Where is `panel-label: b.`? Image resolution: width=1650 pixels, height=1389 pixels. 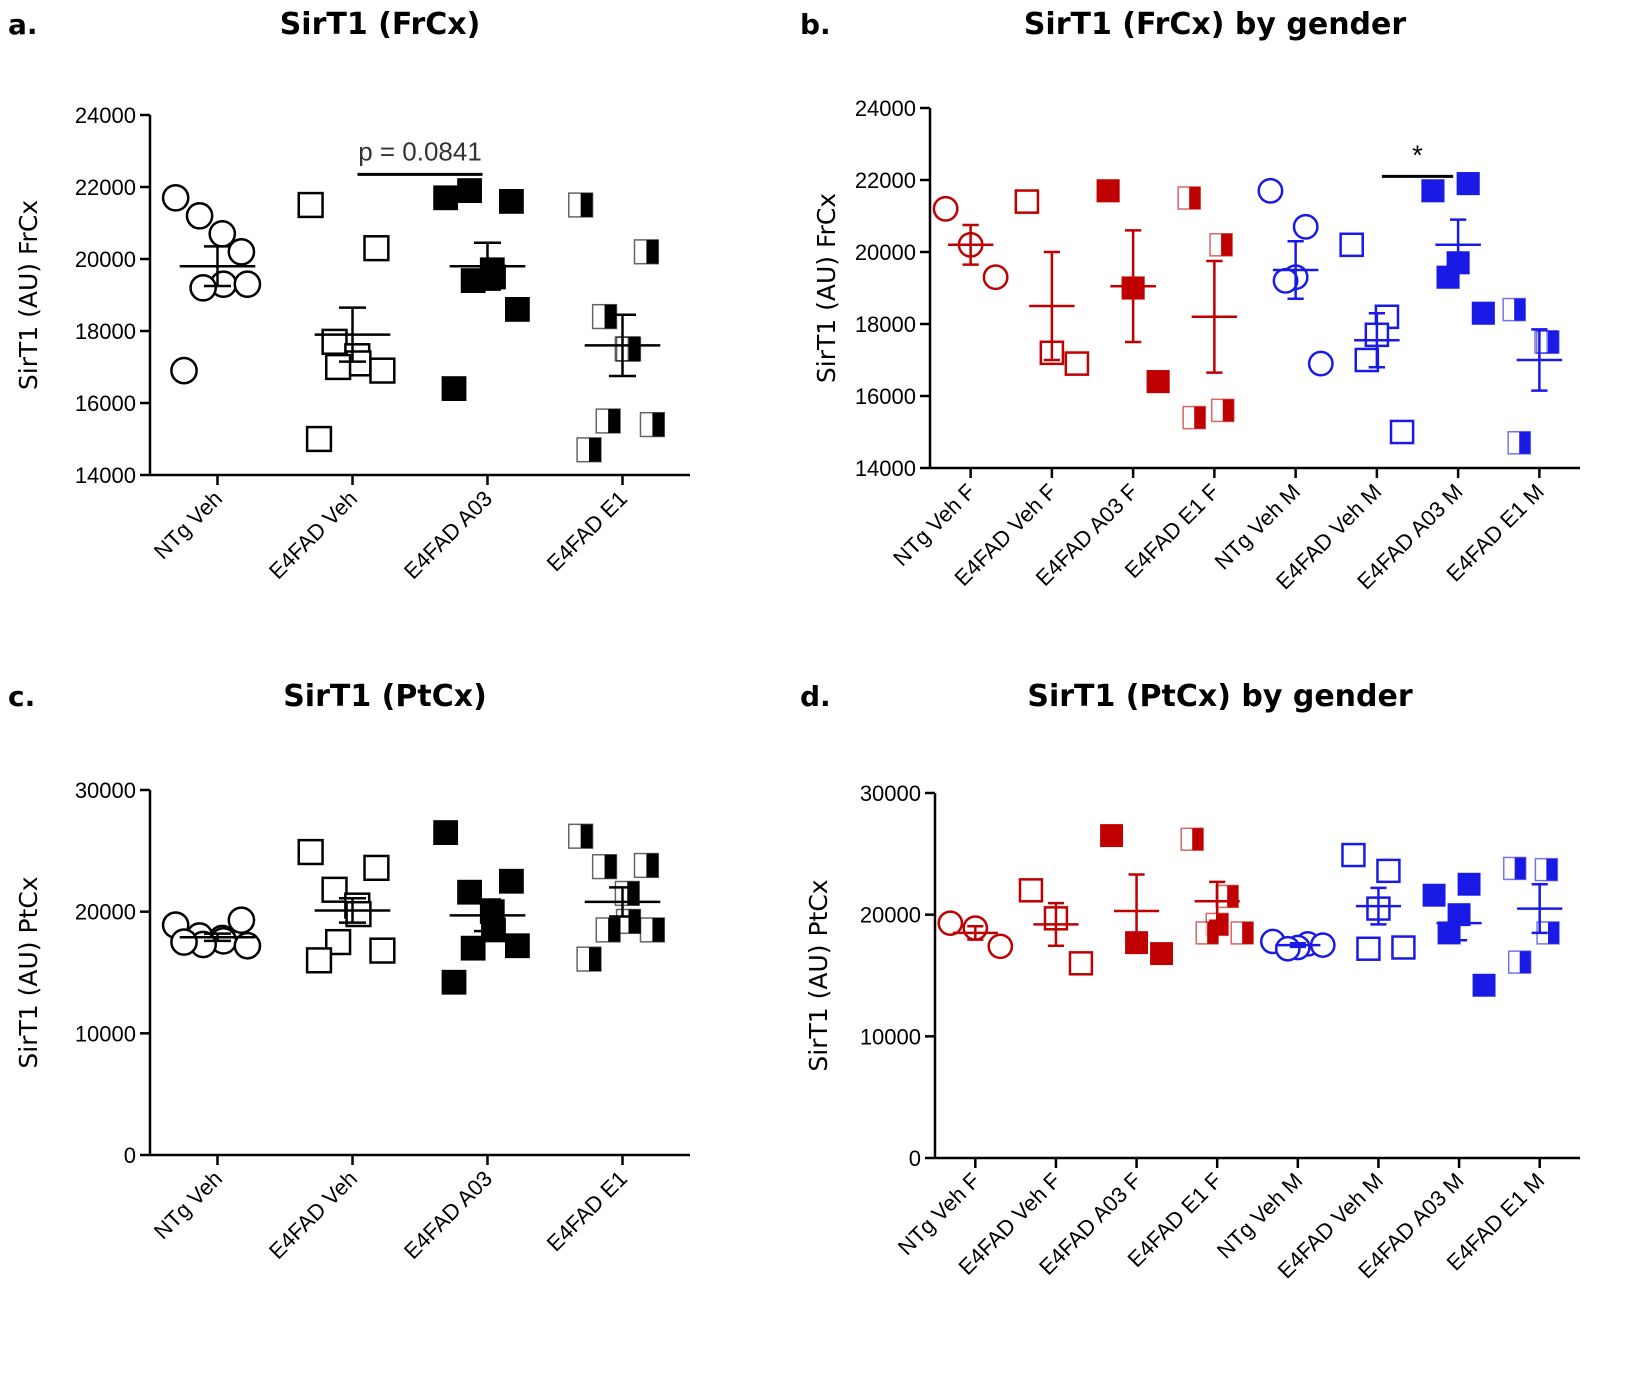
panel-label: b. is located at coordinates (815, 24).